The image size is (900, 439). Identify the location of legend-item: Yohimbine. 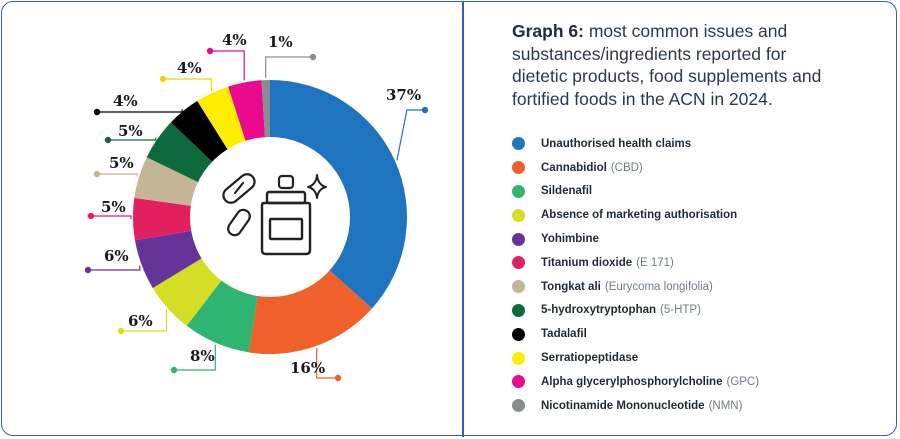
(635, 239).